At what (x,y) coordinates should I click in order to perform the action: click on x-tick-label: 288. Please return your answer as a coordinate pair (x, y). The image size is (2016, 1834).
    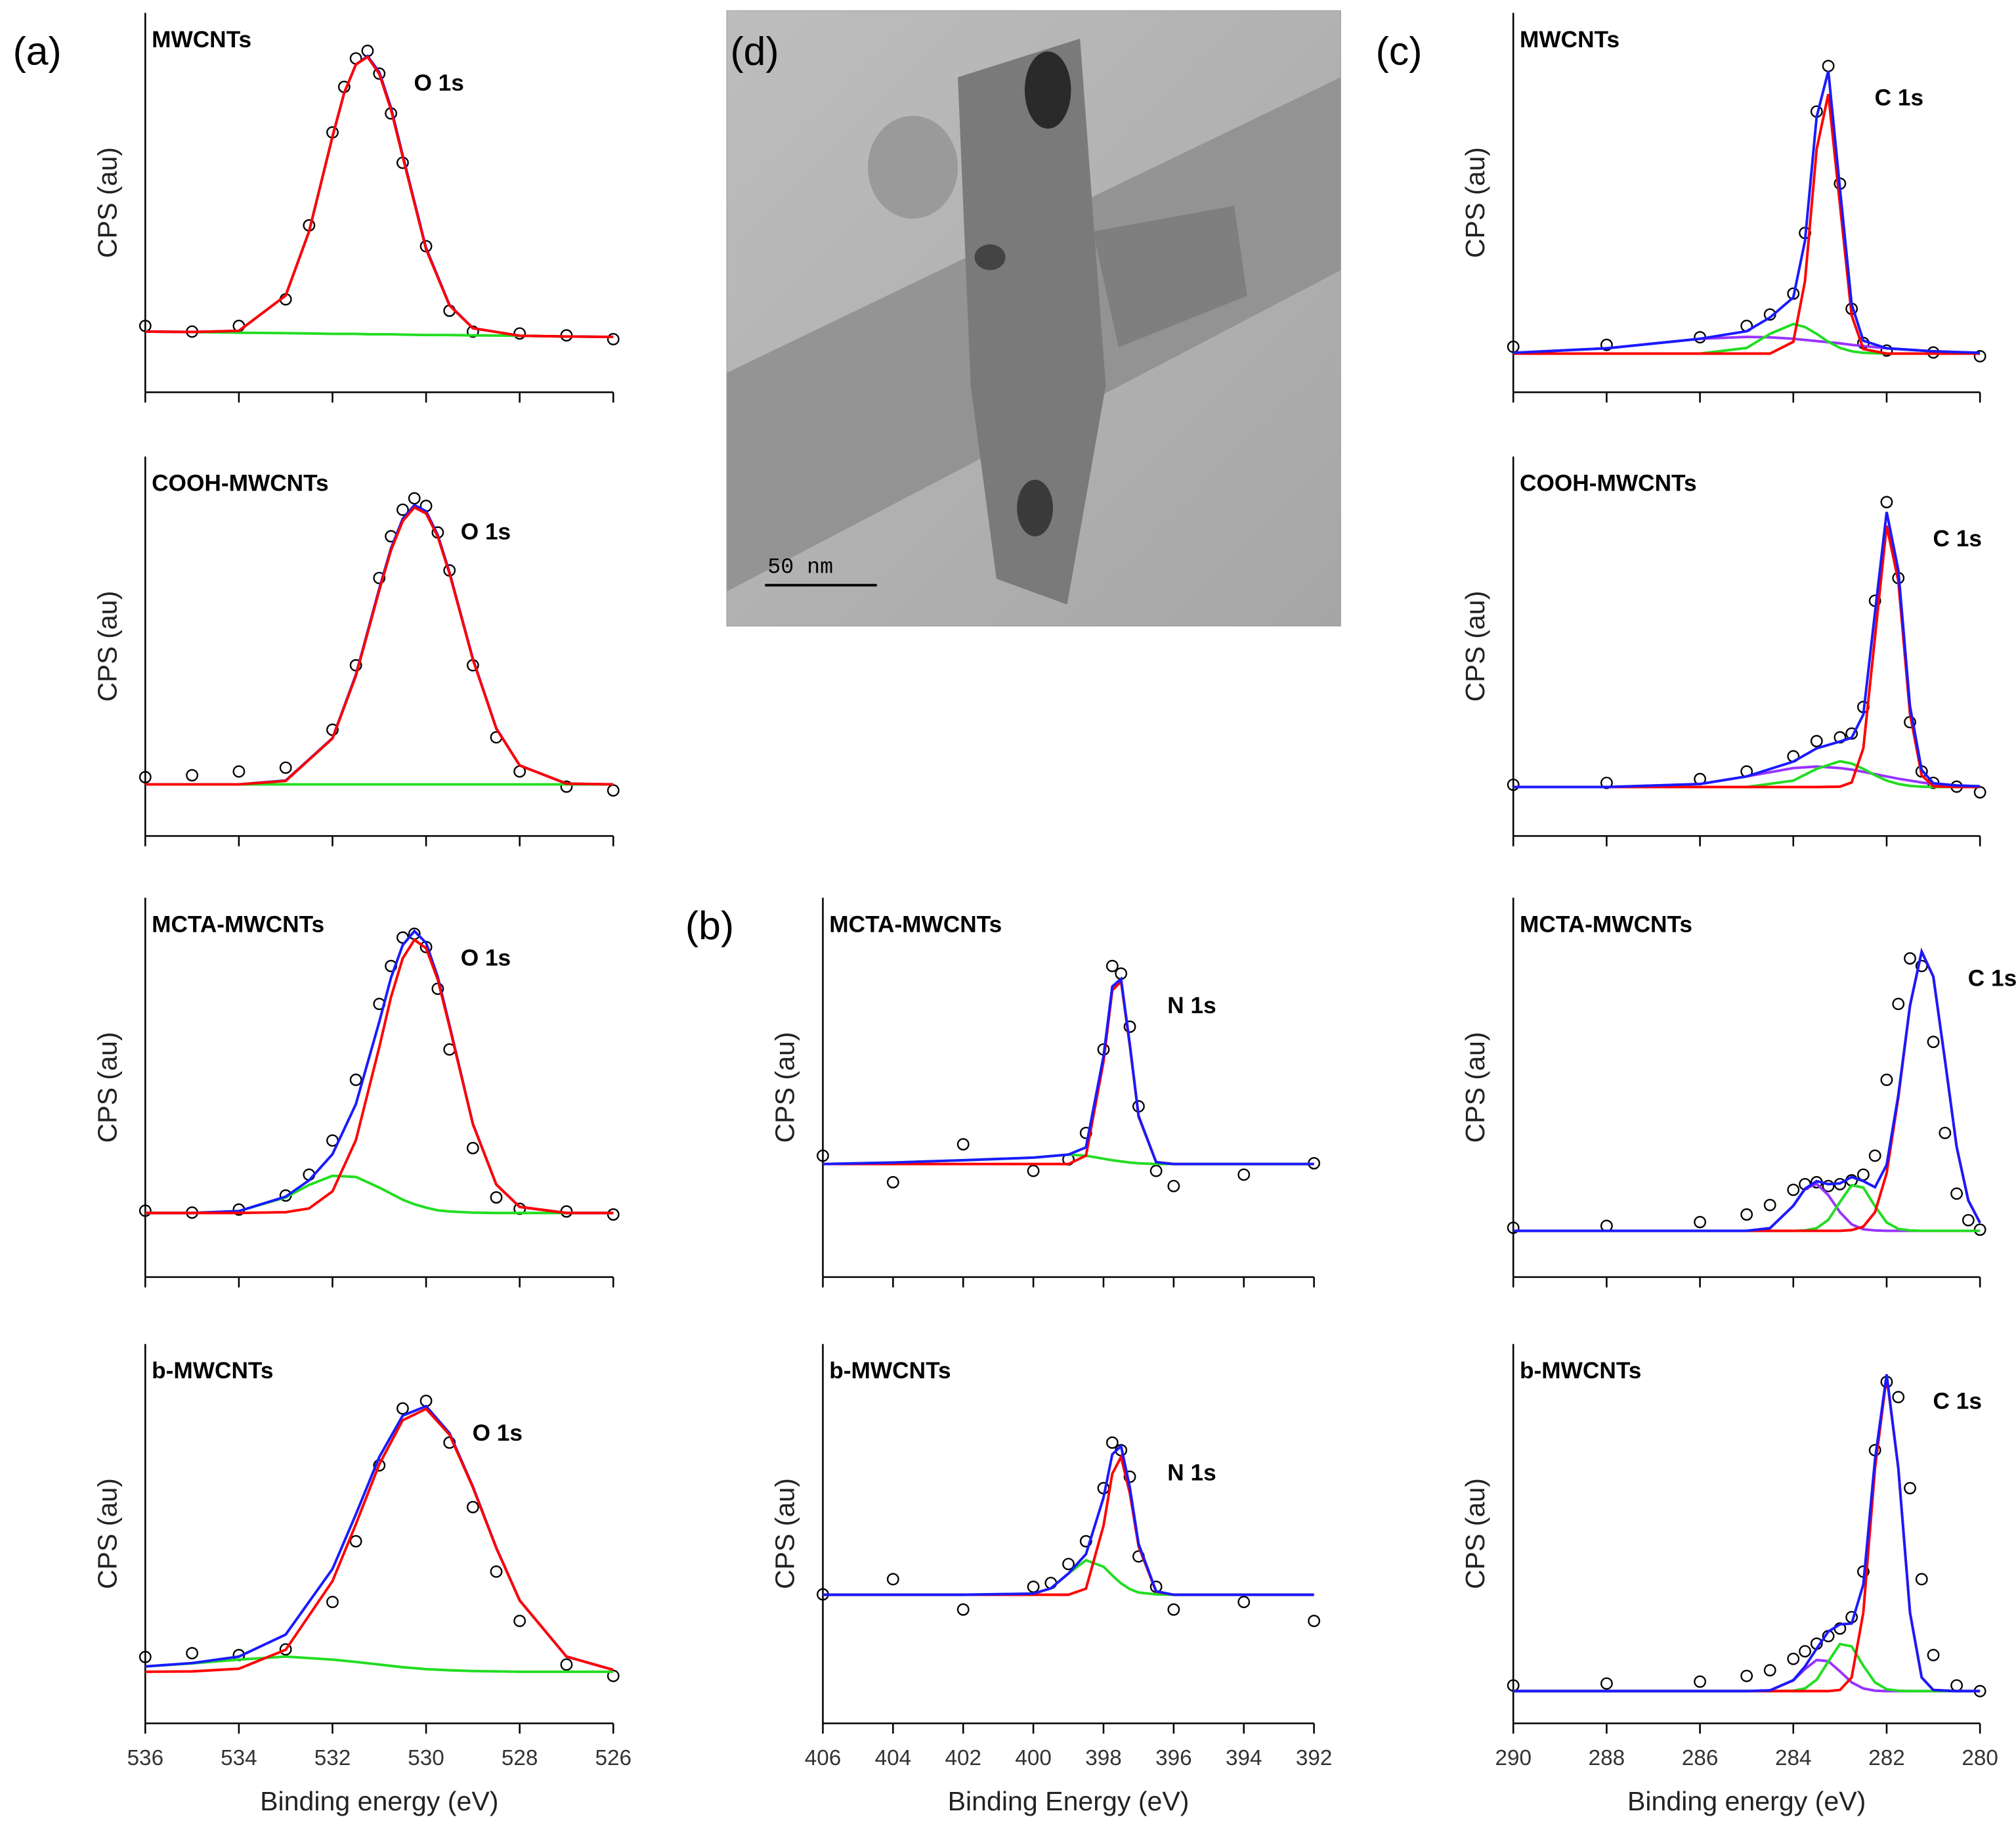
    Looking at the image, I should click on (1607, 1758).